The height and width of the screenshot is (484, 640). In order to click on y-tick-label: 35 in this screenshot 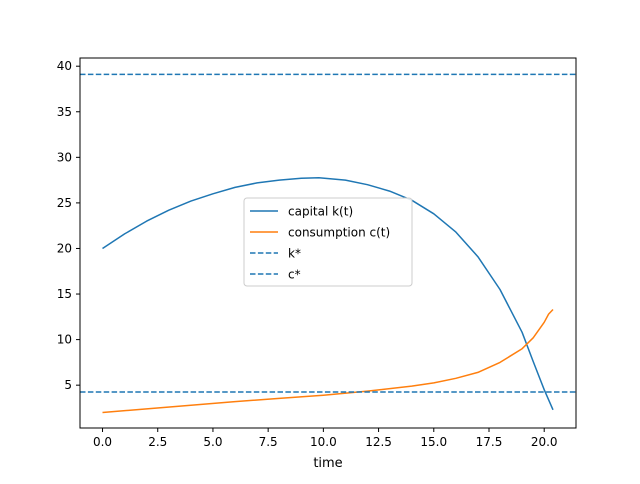, I will do `click(64, 112)`.